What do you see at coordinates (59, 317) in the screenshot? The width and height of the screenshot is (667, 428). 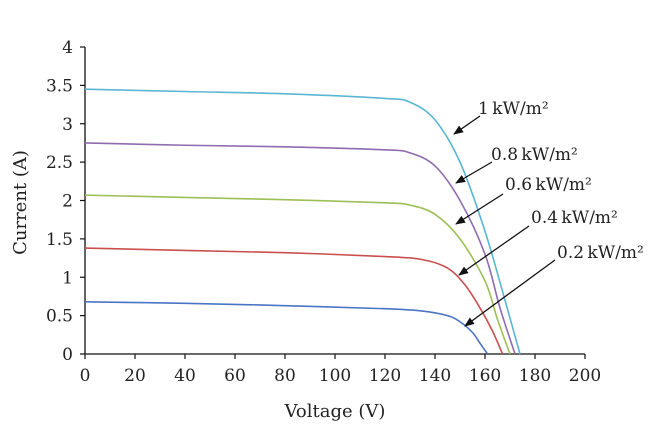 I see `y-tick-label: 0.5` at bounding box center [59, 317].